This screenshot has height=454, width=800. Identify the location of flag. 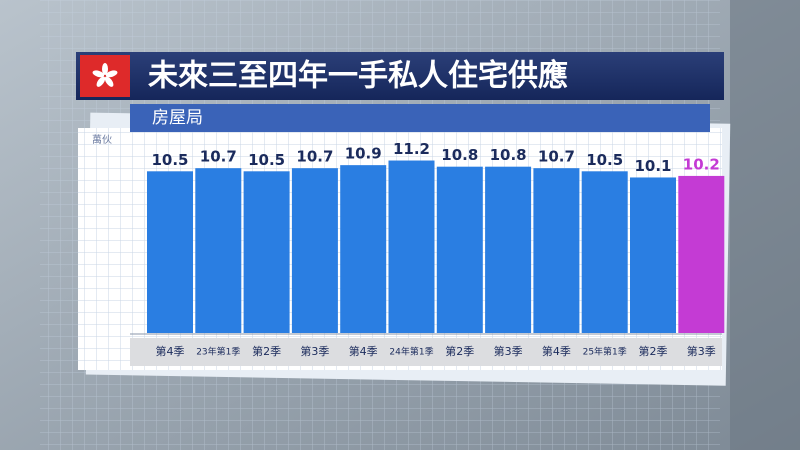
(105, 76).